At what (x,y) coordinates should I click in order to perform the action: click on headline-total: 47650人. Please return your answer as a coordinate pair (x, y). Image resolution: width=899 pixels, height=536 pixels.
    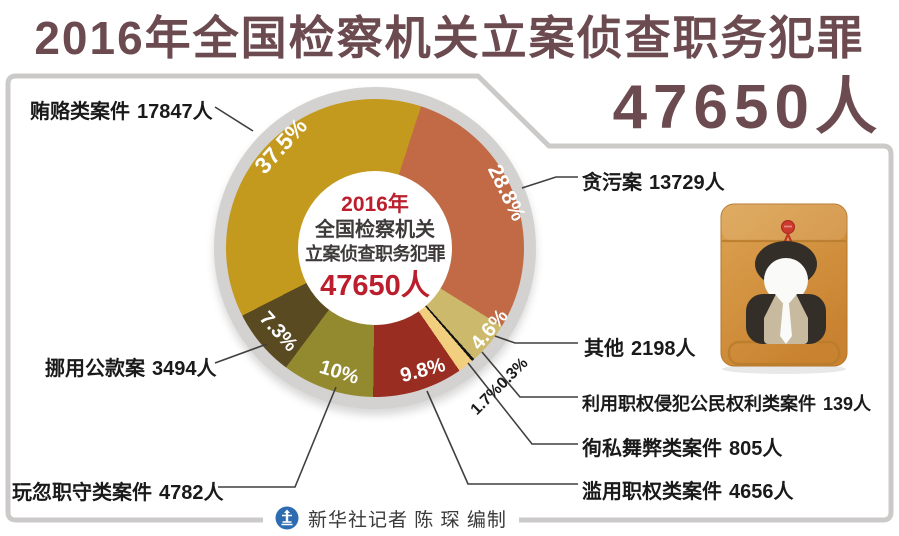
    Looking at the image, I should click on (747, 107).